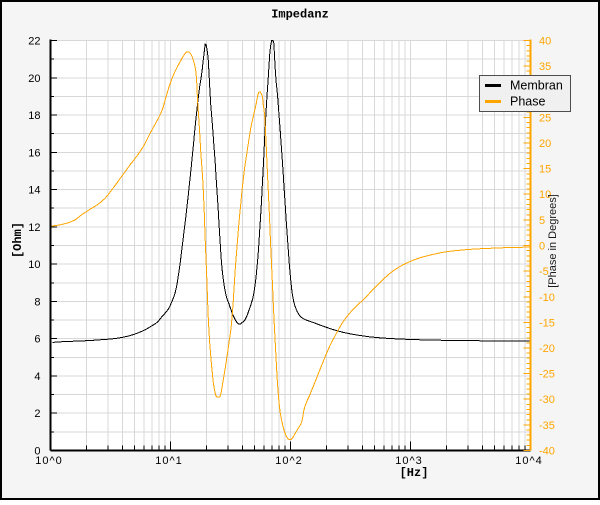  What do you see at coordinates (545, 170) in the screenshot?
I see `svg-text: 15` at bounding box center [545, 170].